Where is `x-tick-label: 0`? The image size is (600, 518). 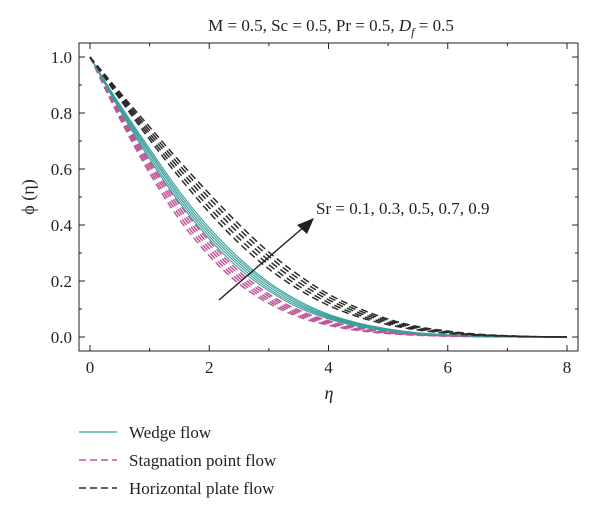
x-tick-label: 0 is located at coordinates (90, 367).